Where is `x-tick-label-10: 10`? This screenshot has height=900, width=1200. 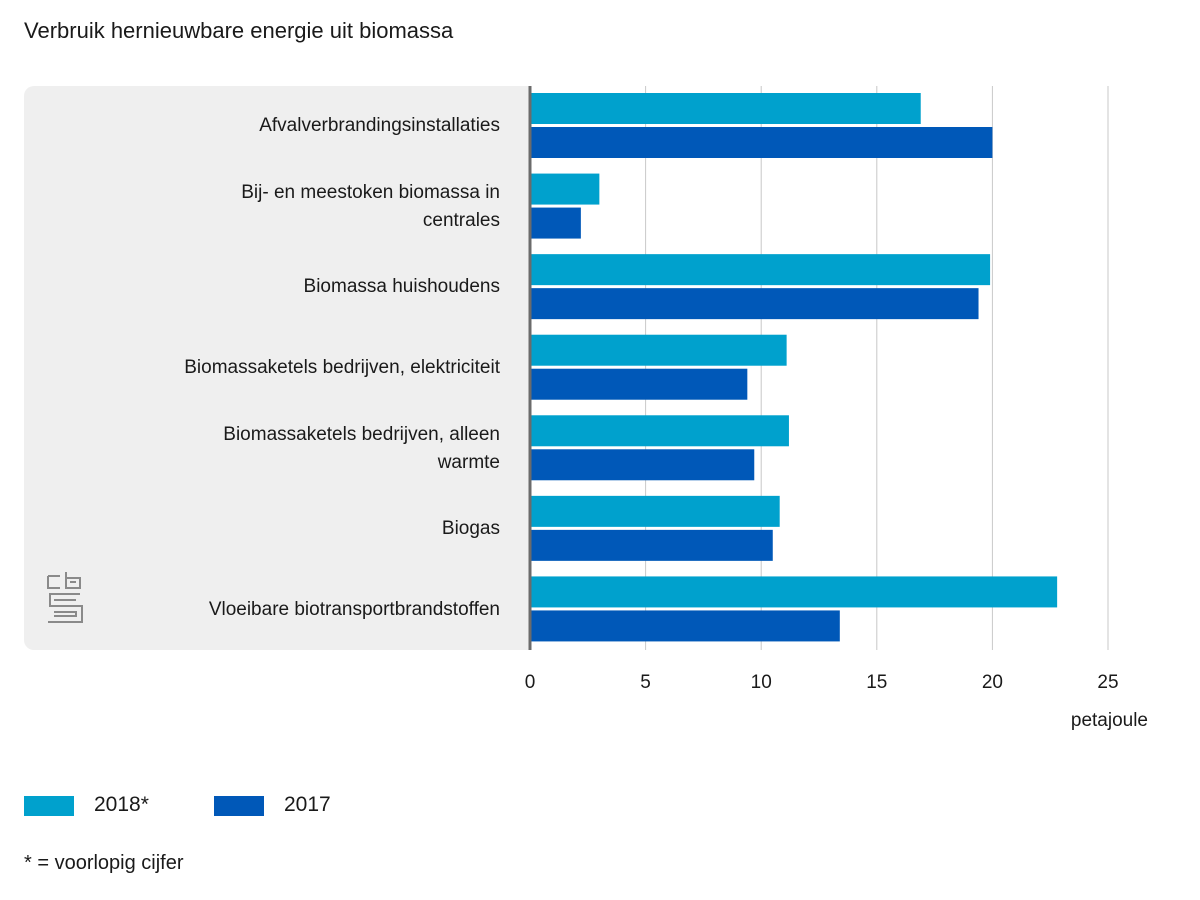
x-tick-label-10: 10 is located at coordinates (761, 682).